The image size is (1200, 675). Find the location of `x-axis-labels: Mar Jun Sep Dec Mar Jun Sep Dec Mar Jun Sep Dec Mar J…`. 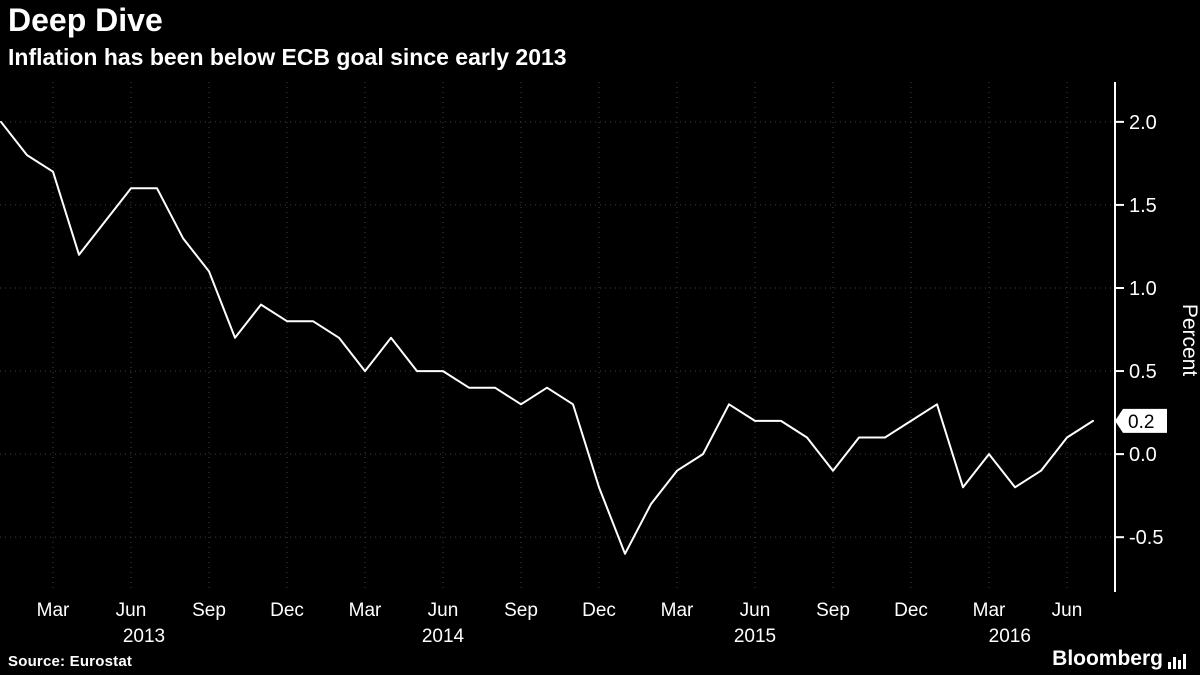

x-axis-labels: Mar Jun Sep Dec Mar Jun Sep Dec Mar Jun Sep Dec Mar J… is located at coordinates (560, 610).